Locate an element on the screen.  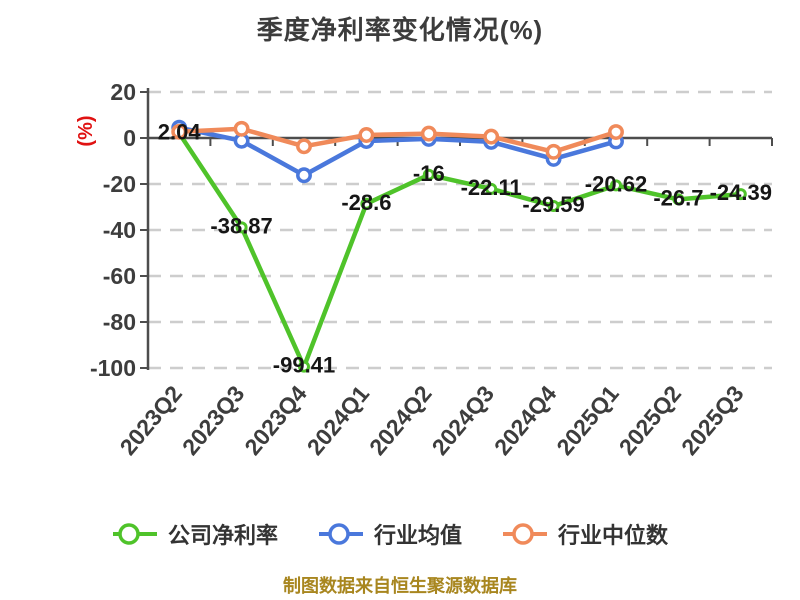
data-label: 2.04 is located at coordinates (180, 131).